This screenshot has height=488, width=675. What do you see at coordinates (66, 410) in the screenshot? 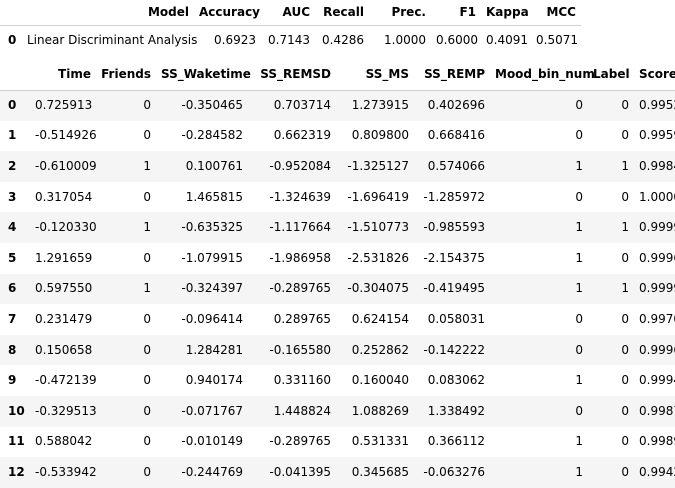
I see `time-cell: -0.329513` at bounding box center [66, 410].